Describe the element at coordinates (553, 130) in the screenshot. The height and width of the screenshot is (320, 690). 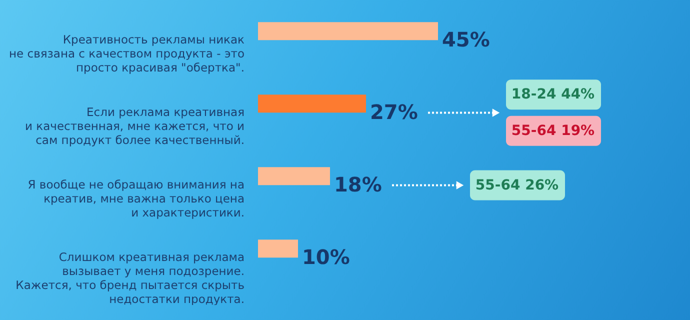
I see `text: 55-64 19%` at that location.